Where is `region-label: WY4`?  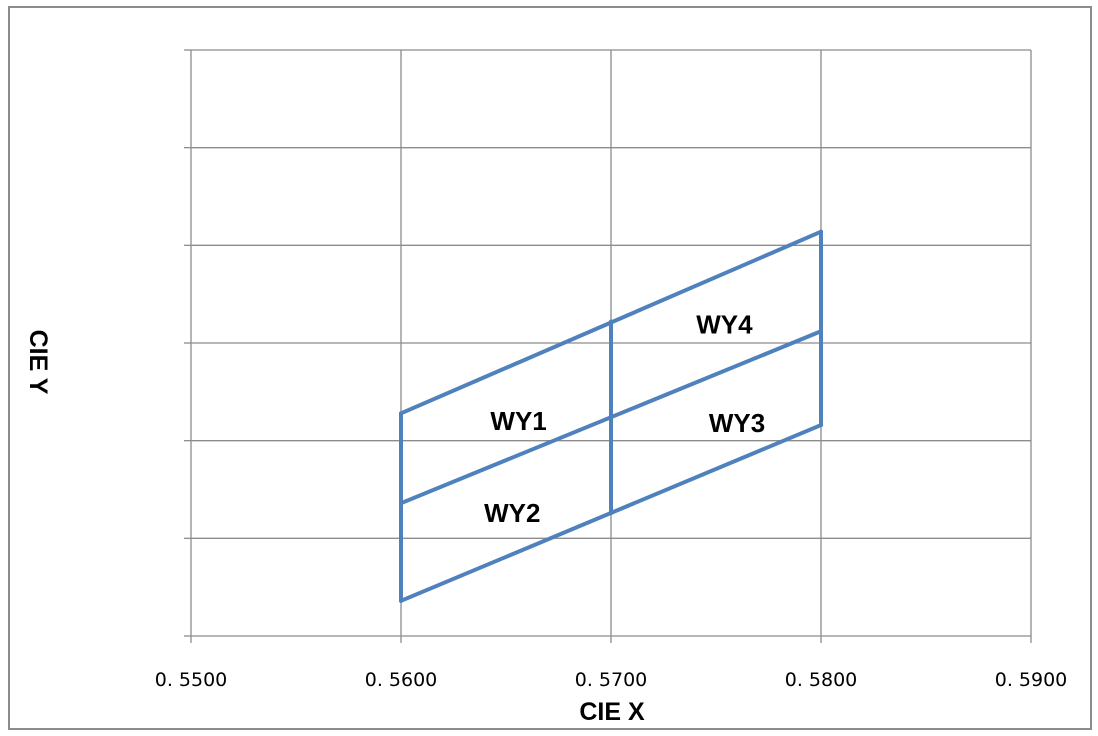
region-label: WY4 is located at coordinates (724, 324).